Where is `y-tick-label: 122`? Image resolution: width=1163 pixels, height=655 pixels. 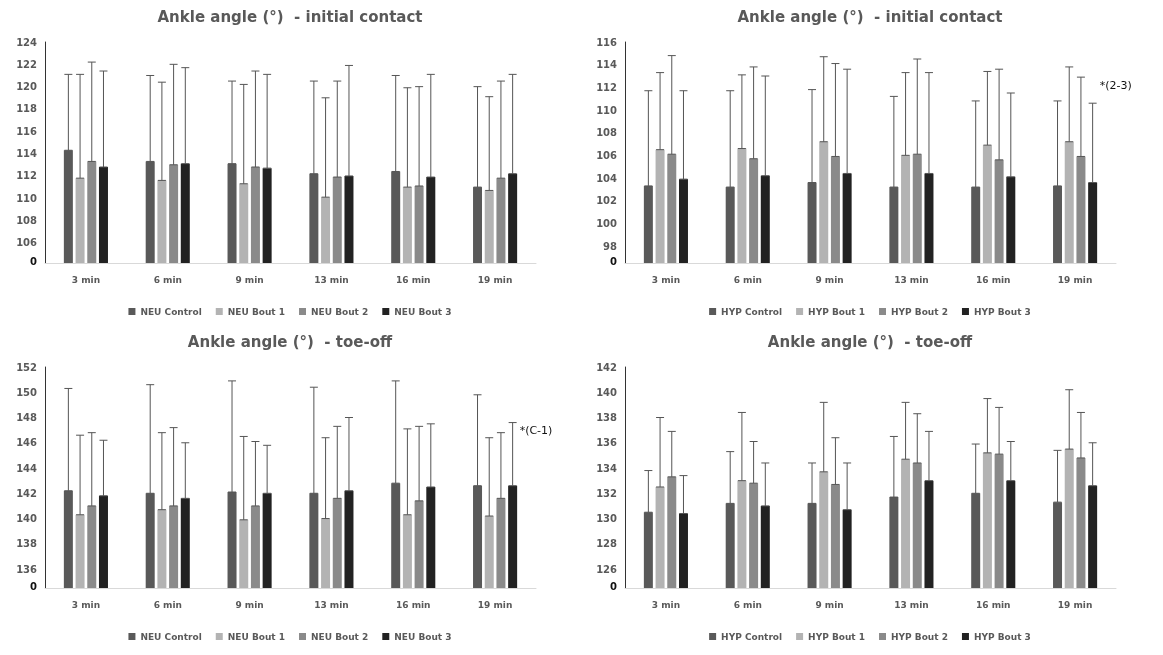 y-tick-label: 122 is located at coordinates (27, 64).